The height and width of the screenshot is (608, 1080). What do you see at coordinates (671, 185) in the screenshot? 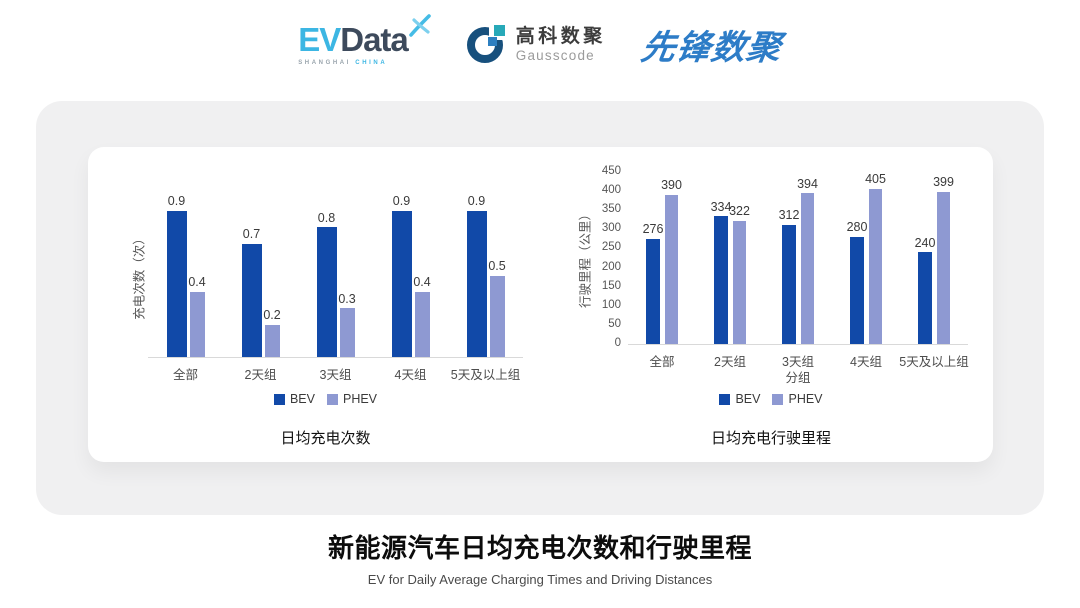
I see `bar-value-label: 390` at bounding box center [671, 185].